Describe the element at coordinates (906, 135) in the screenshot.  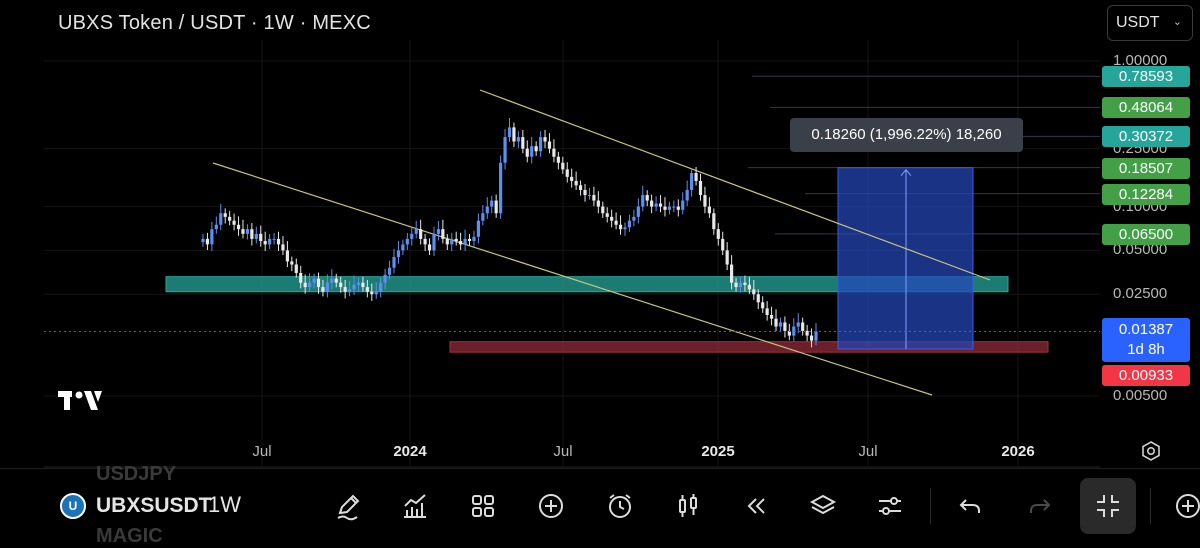
I see `measure-tooltip: 0.18260 (1,996.22%) 18,260` at that location.